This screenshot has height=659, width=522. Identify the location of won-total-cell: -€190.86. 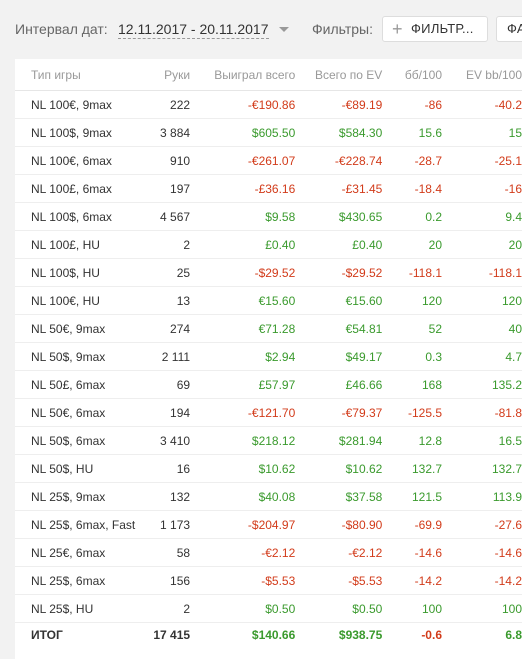
(243, 104).